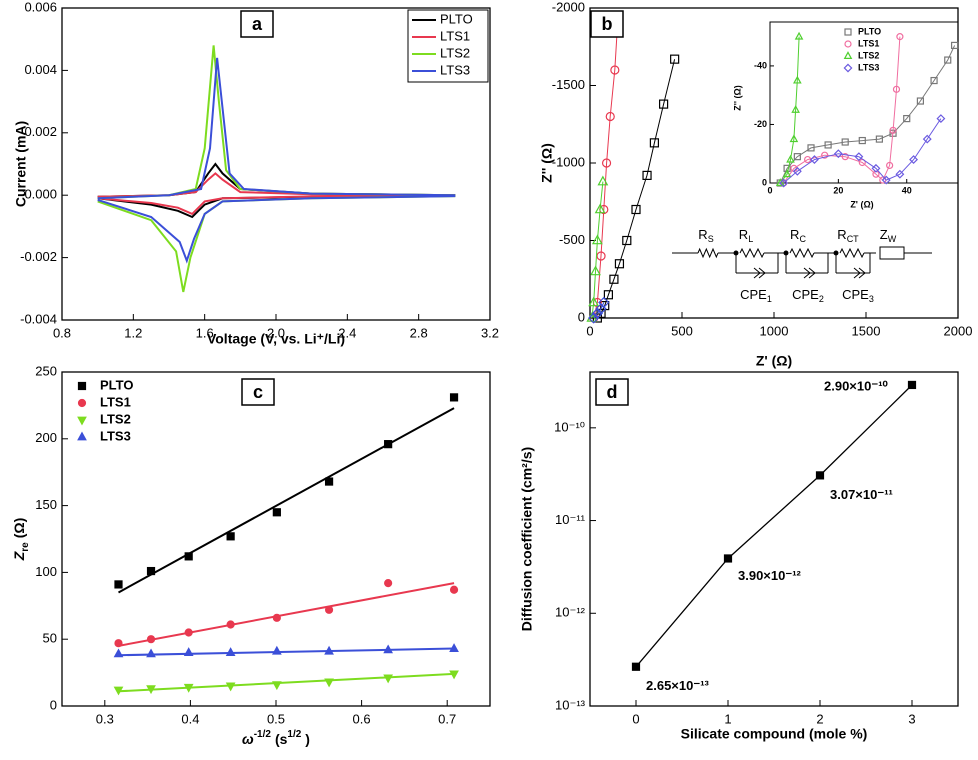 This screenshot has height=760, width=978. What do you see at coordinates (276, 339) in the screenshot?
I see `x-axis-label: Voltage (V, vs. Li⁺/Li)` at bounding box center [276, 339].